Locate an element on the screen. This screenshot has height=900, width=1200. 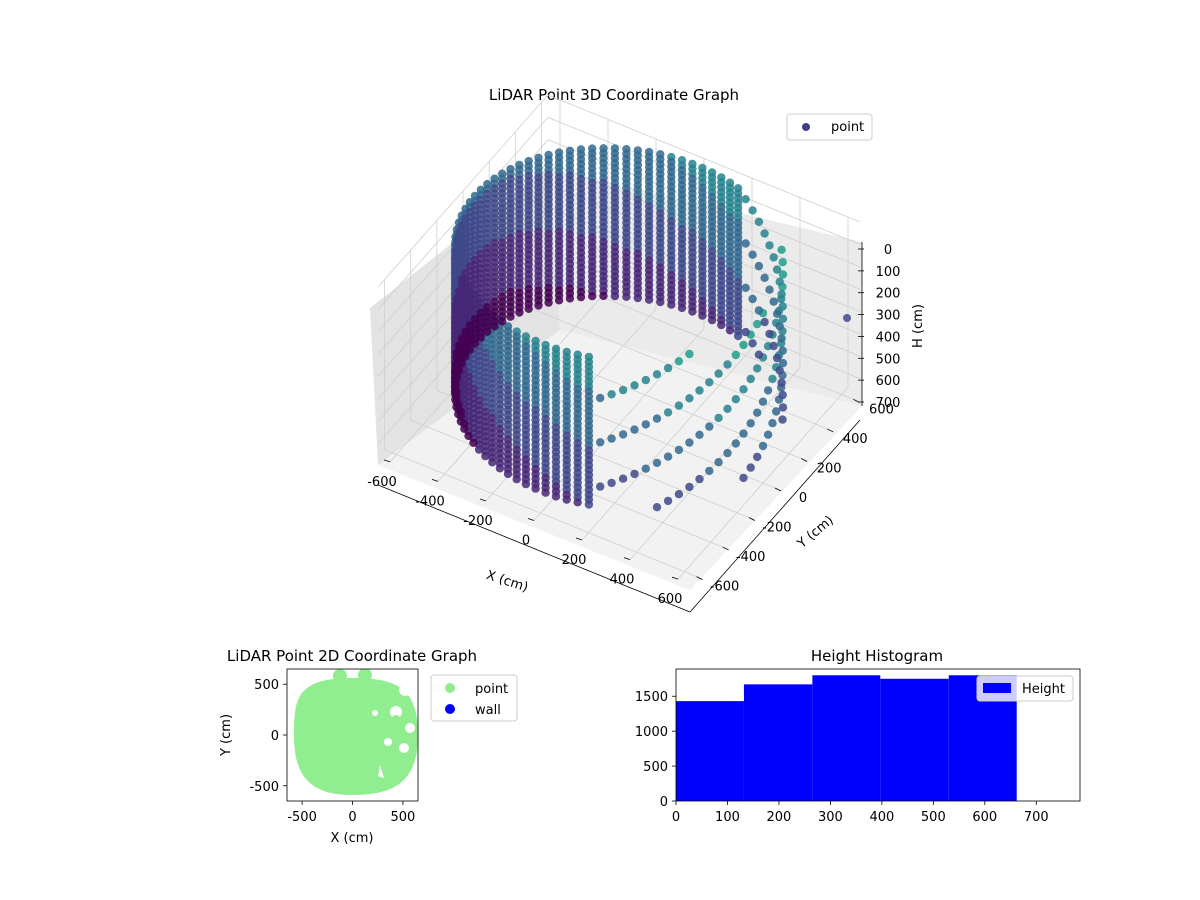
z-tick-label-3d: 400 is located at coordinates (888, 337).